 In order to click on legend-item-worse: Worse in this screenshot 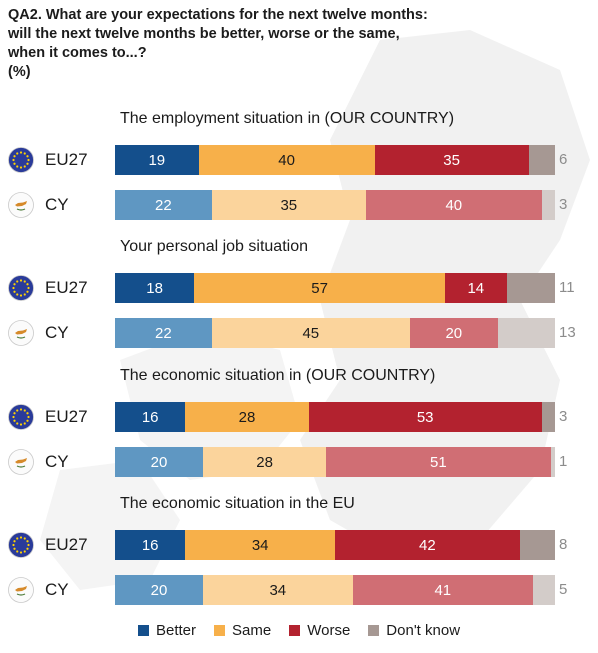, I will do `click(319, 630)`.